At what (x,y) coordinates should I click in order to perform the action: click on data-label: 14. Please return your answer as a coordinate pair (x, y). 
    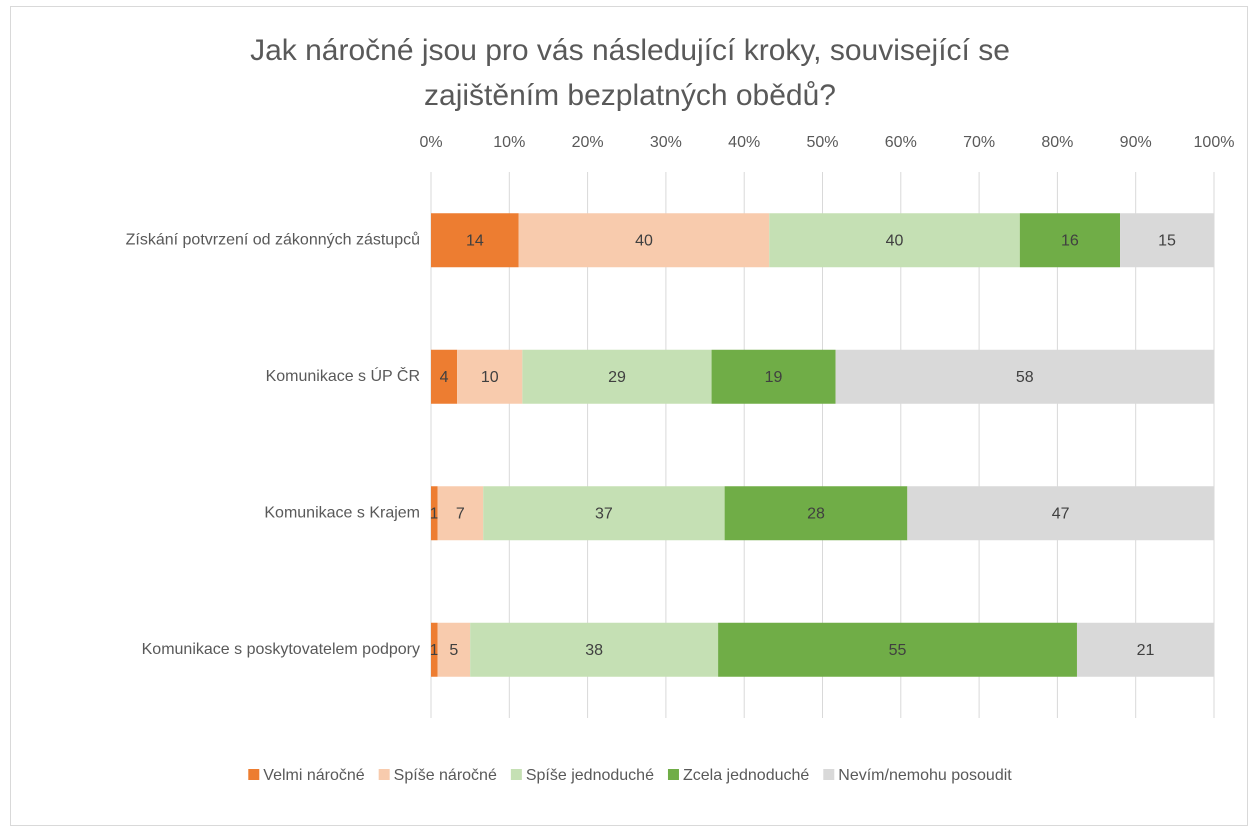
    Looking at the image, I should click on (475, 240).